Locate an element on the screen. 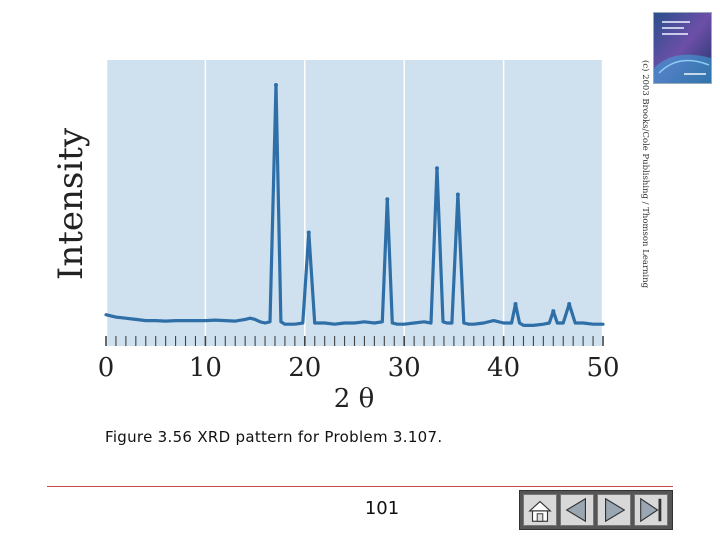  y-axis-label: Intensity is located at coordinates (71, 203).